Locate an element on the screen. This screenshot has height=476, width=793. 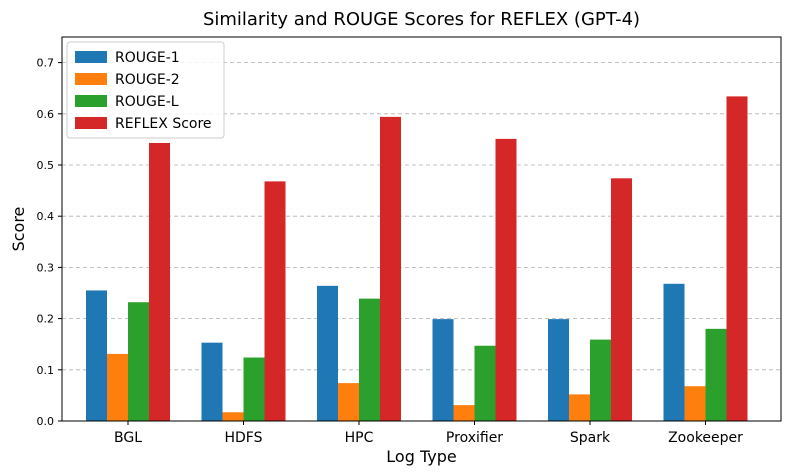
bar-reflex-score-proxifier is located at coordinates (506, 279).